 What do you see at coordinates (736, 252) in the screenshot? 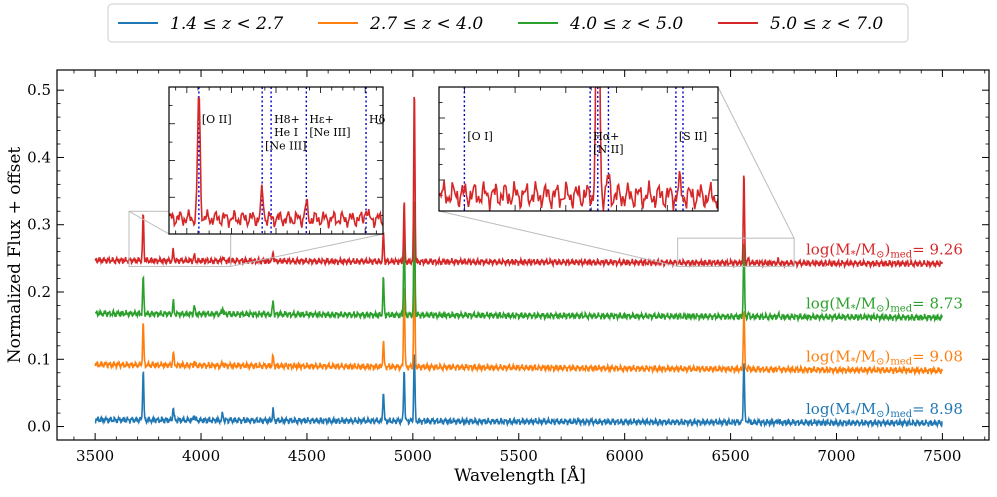
I see `zoom-region-box` at bounding box center [736, 252].